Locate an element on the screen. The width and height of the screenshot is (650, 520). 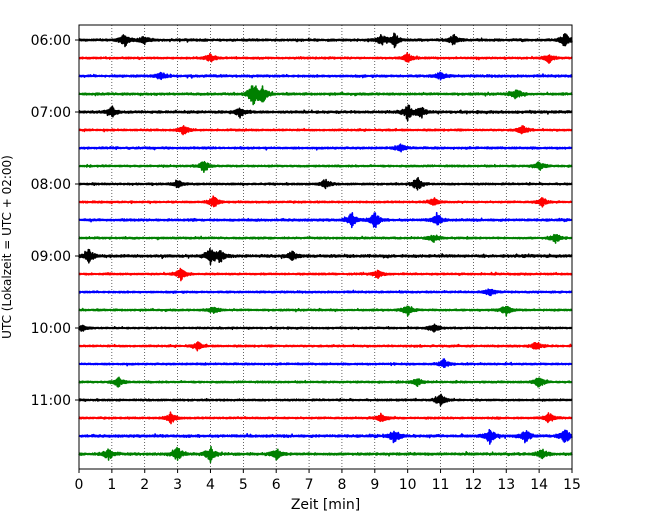
x-tick-label: 1 is located at coordinates (111, 485).